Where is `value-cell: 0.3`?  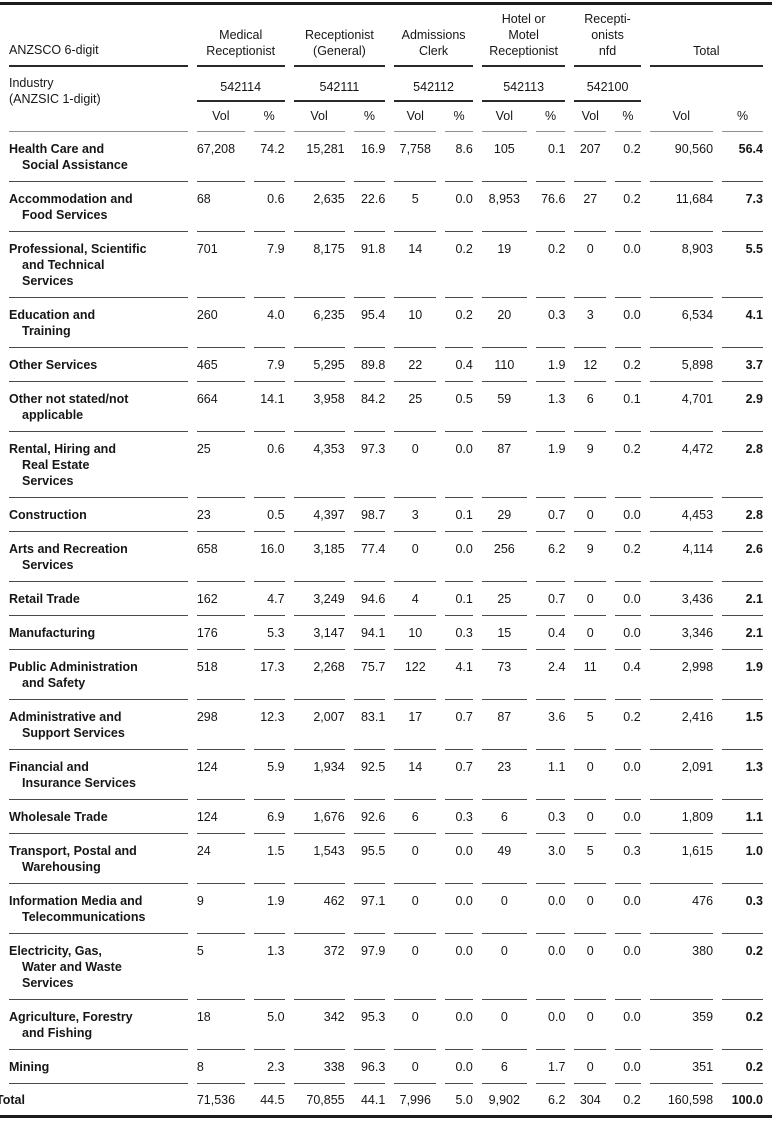
value-cell: 0.3 is located at coordinates (628, 859).